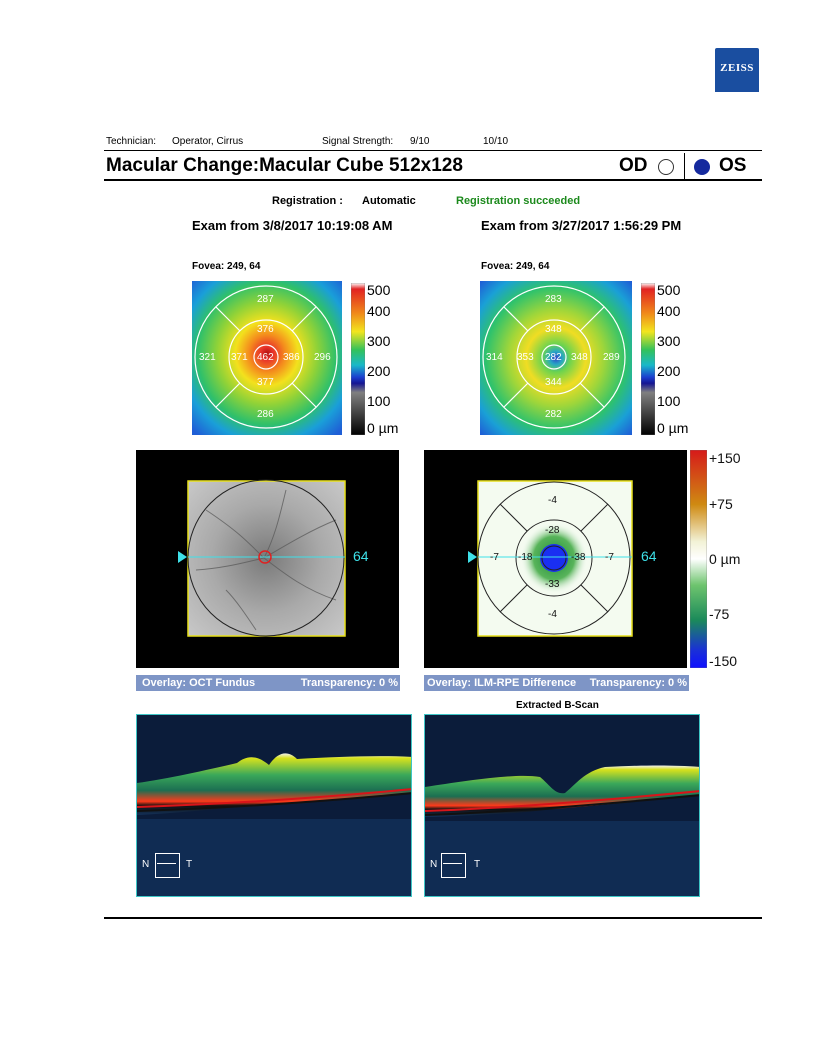 The width and height of the screenshot is (816, 1056). What do you see at coordinates (284, 165) in the screenshot?
I see `page-title: Macular Change:Macular Cube 512x128` at bounding box center [284, 165].